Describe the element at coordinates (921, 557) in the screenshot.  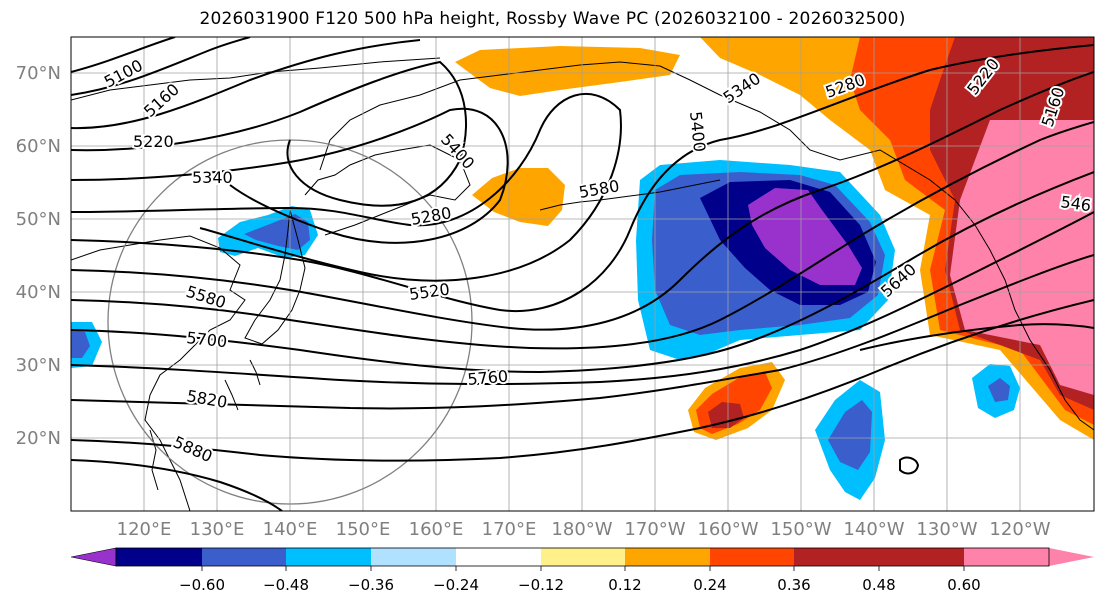
I see `colorbar-max-extension` at that location.